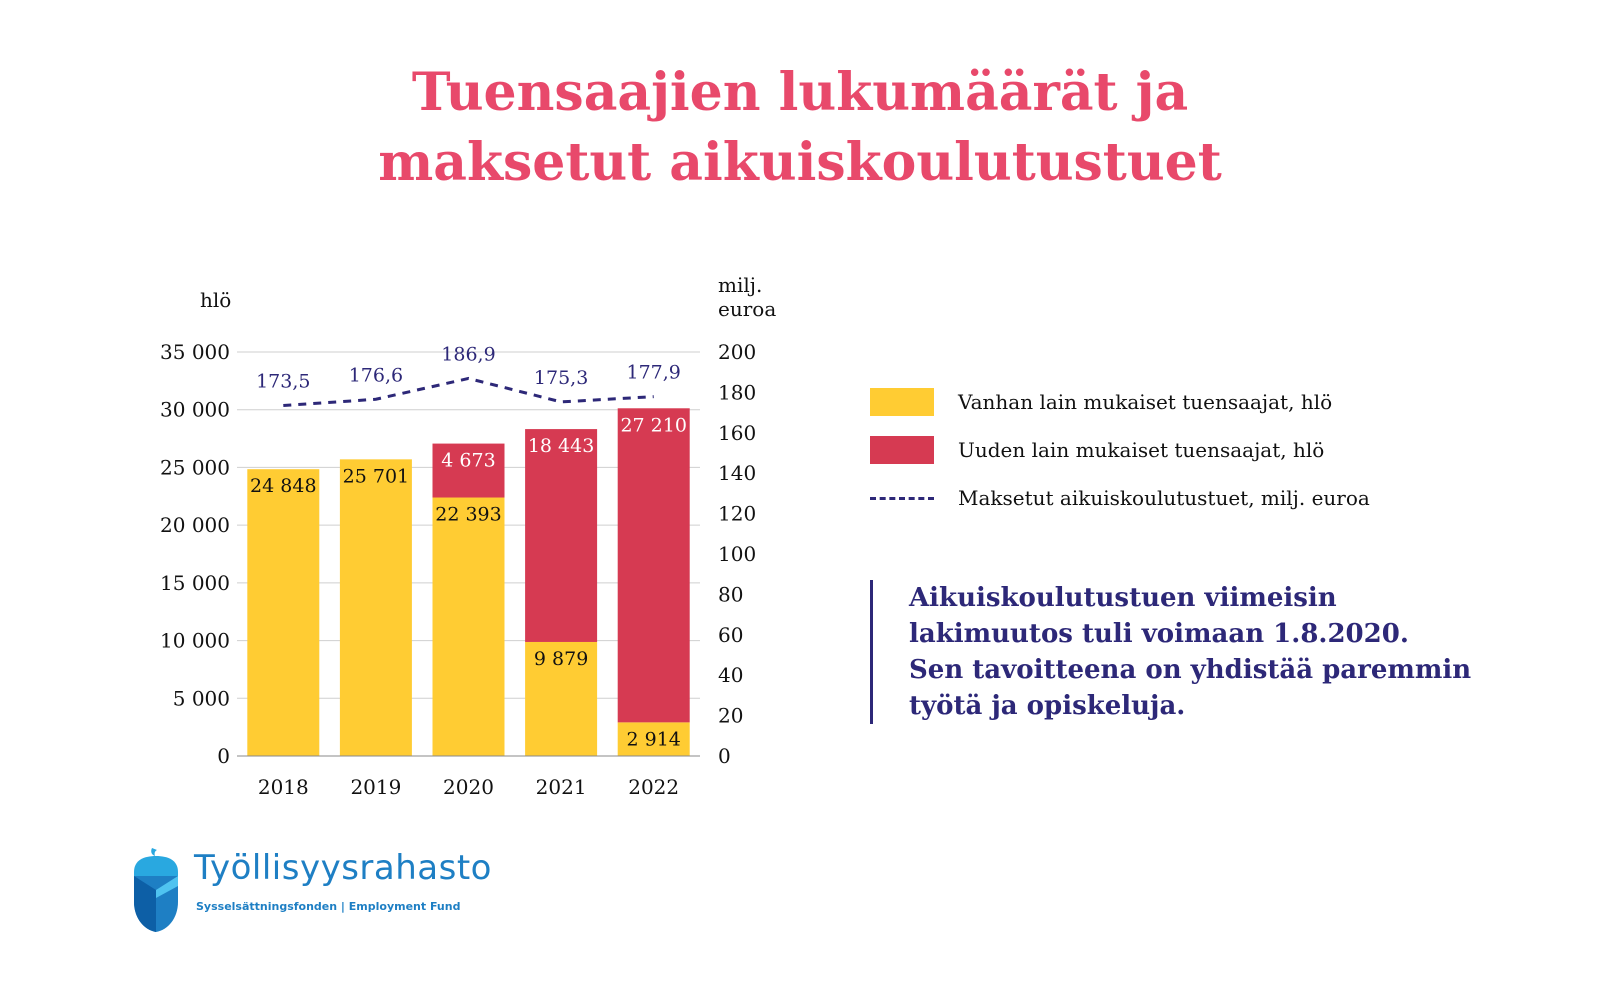 The width and height of the screenshot is (1600, 985). I want to click on bar-new-law-label: 27 210, so click(653, 425).